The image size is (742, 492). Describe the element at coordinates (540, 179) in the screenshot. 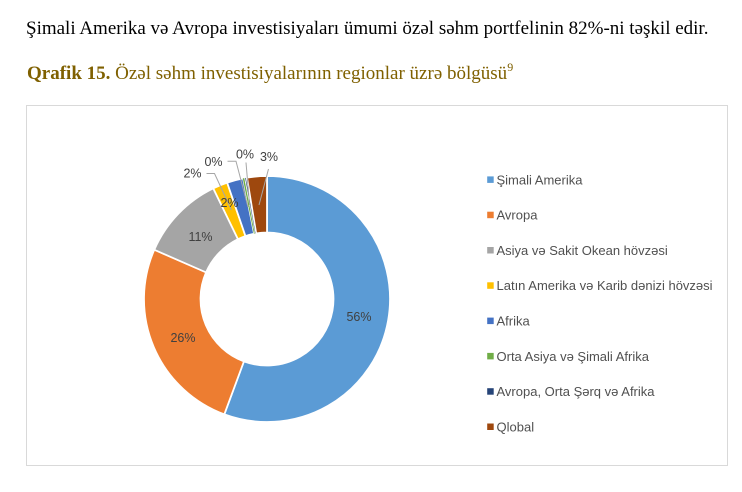

I see `svg-text: Şimali Amerika` at that location.